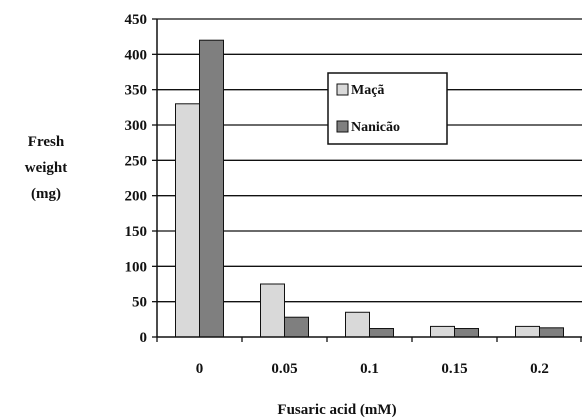 This screenshot has height=420, width=582. Describe the element at coordinates (46, 194) in the screenshot. I see `y-axis-title-line-2: (mg)` at that location.